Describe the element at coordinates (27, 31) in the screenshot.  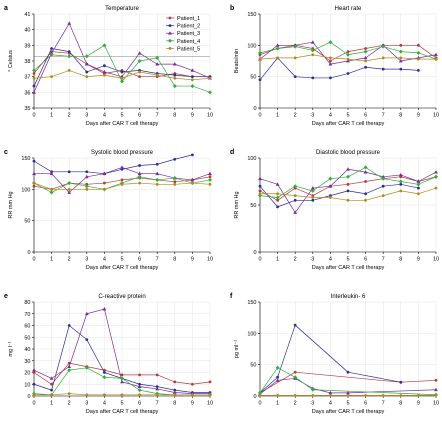
I see `y-tick-label: 40` at that location.